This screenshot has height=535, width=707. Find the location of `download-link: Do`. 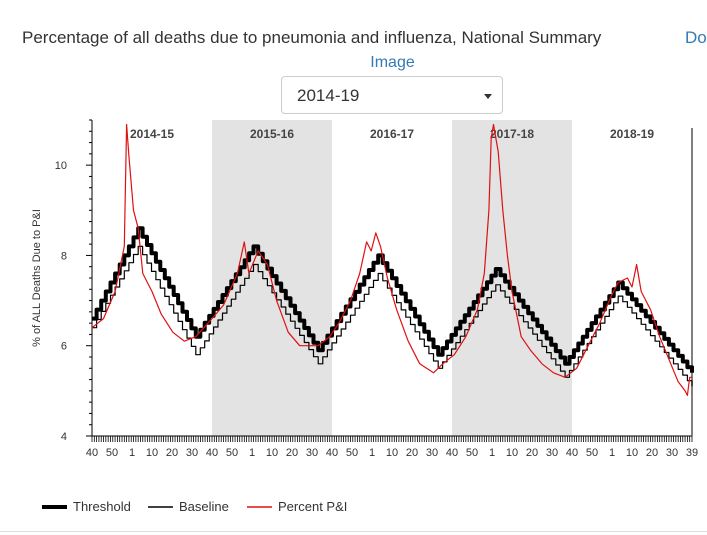

download-link: Do is located at coordinates (696, 37).